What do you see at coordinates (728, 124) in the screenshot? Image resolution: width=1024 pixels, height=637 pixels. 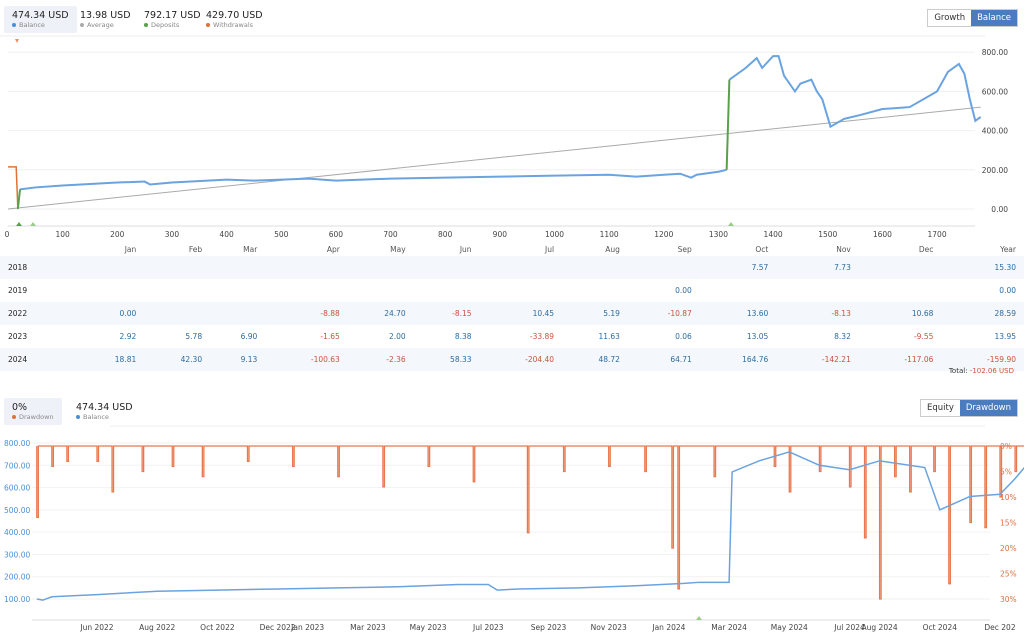 I see `deposit-line` at bounding box center [728, 124].